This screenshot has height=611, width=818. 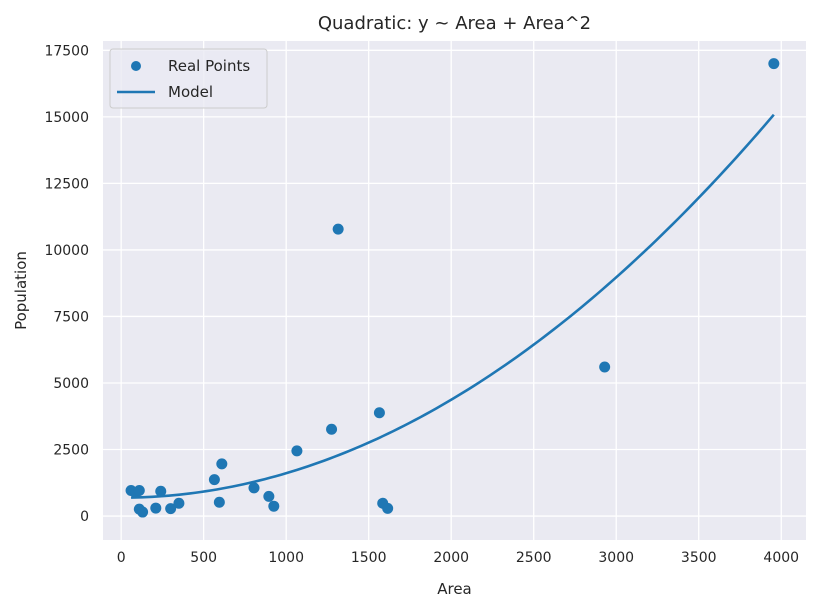 I want to click on legend-label-real-points: Real Points, so click(x=209, y=66).